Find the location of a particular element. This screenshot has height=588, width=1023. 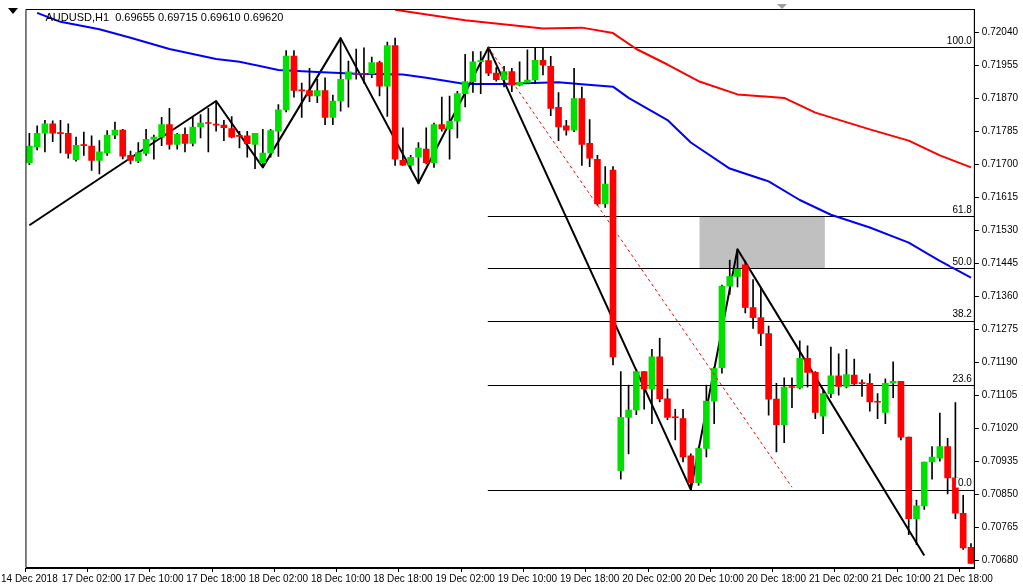

annotation: 23.6 is located at coordinates (962, 378).